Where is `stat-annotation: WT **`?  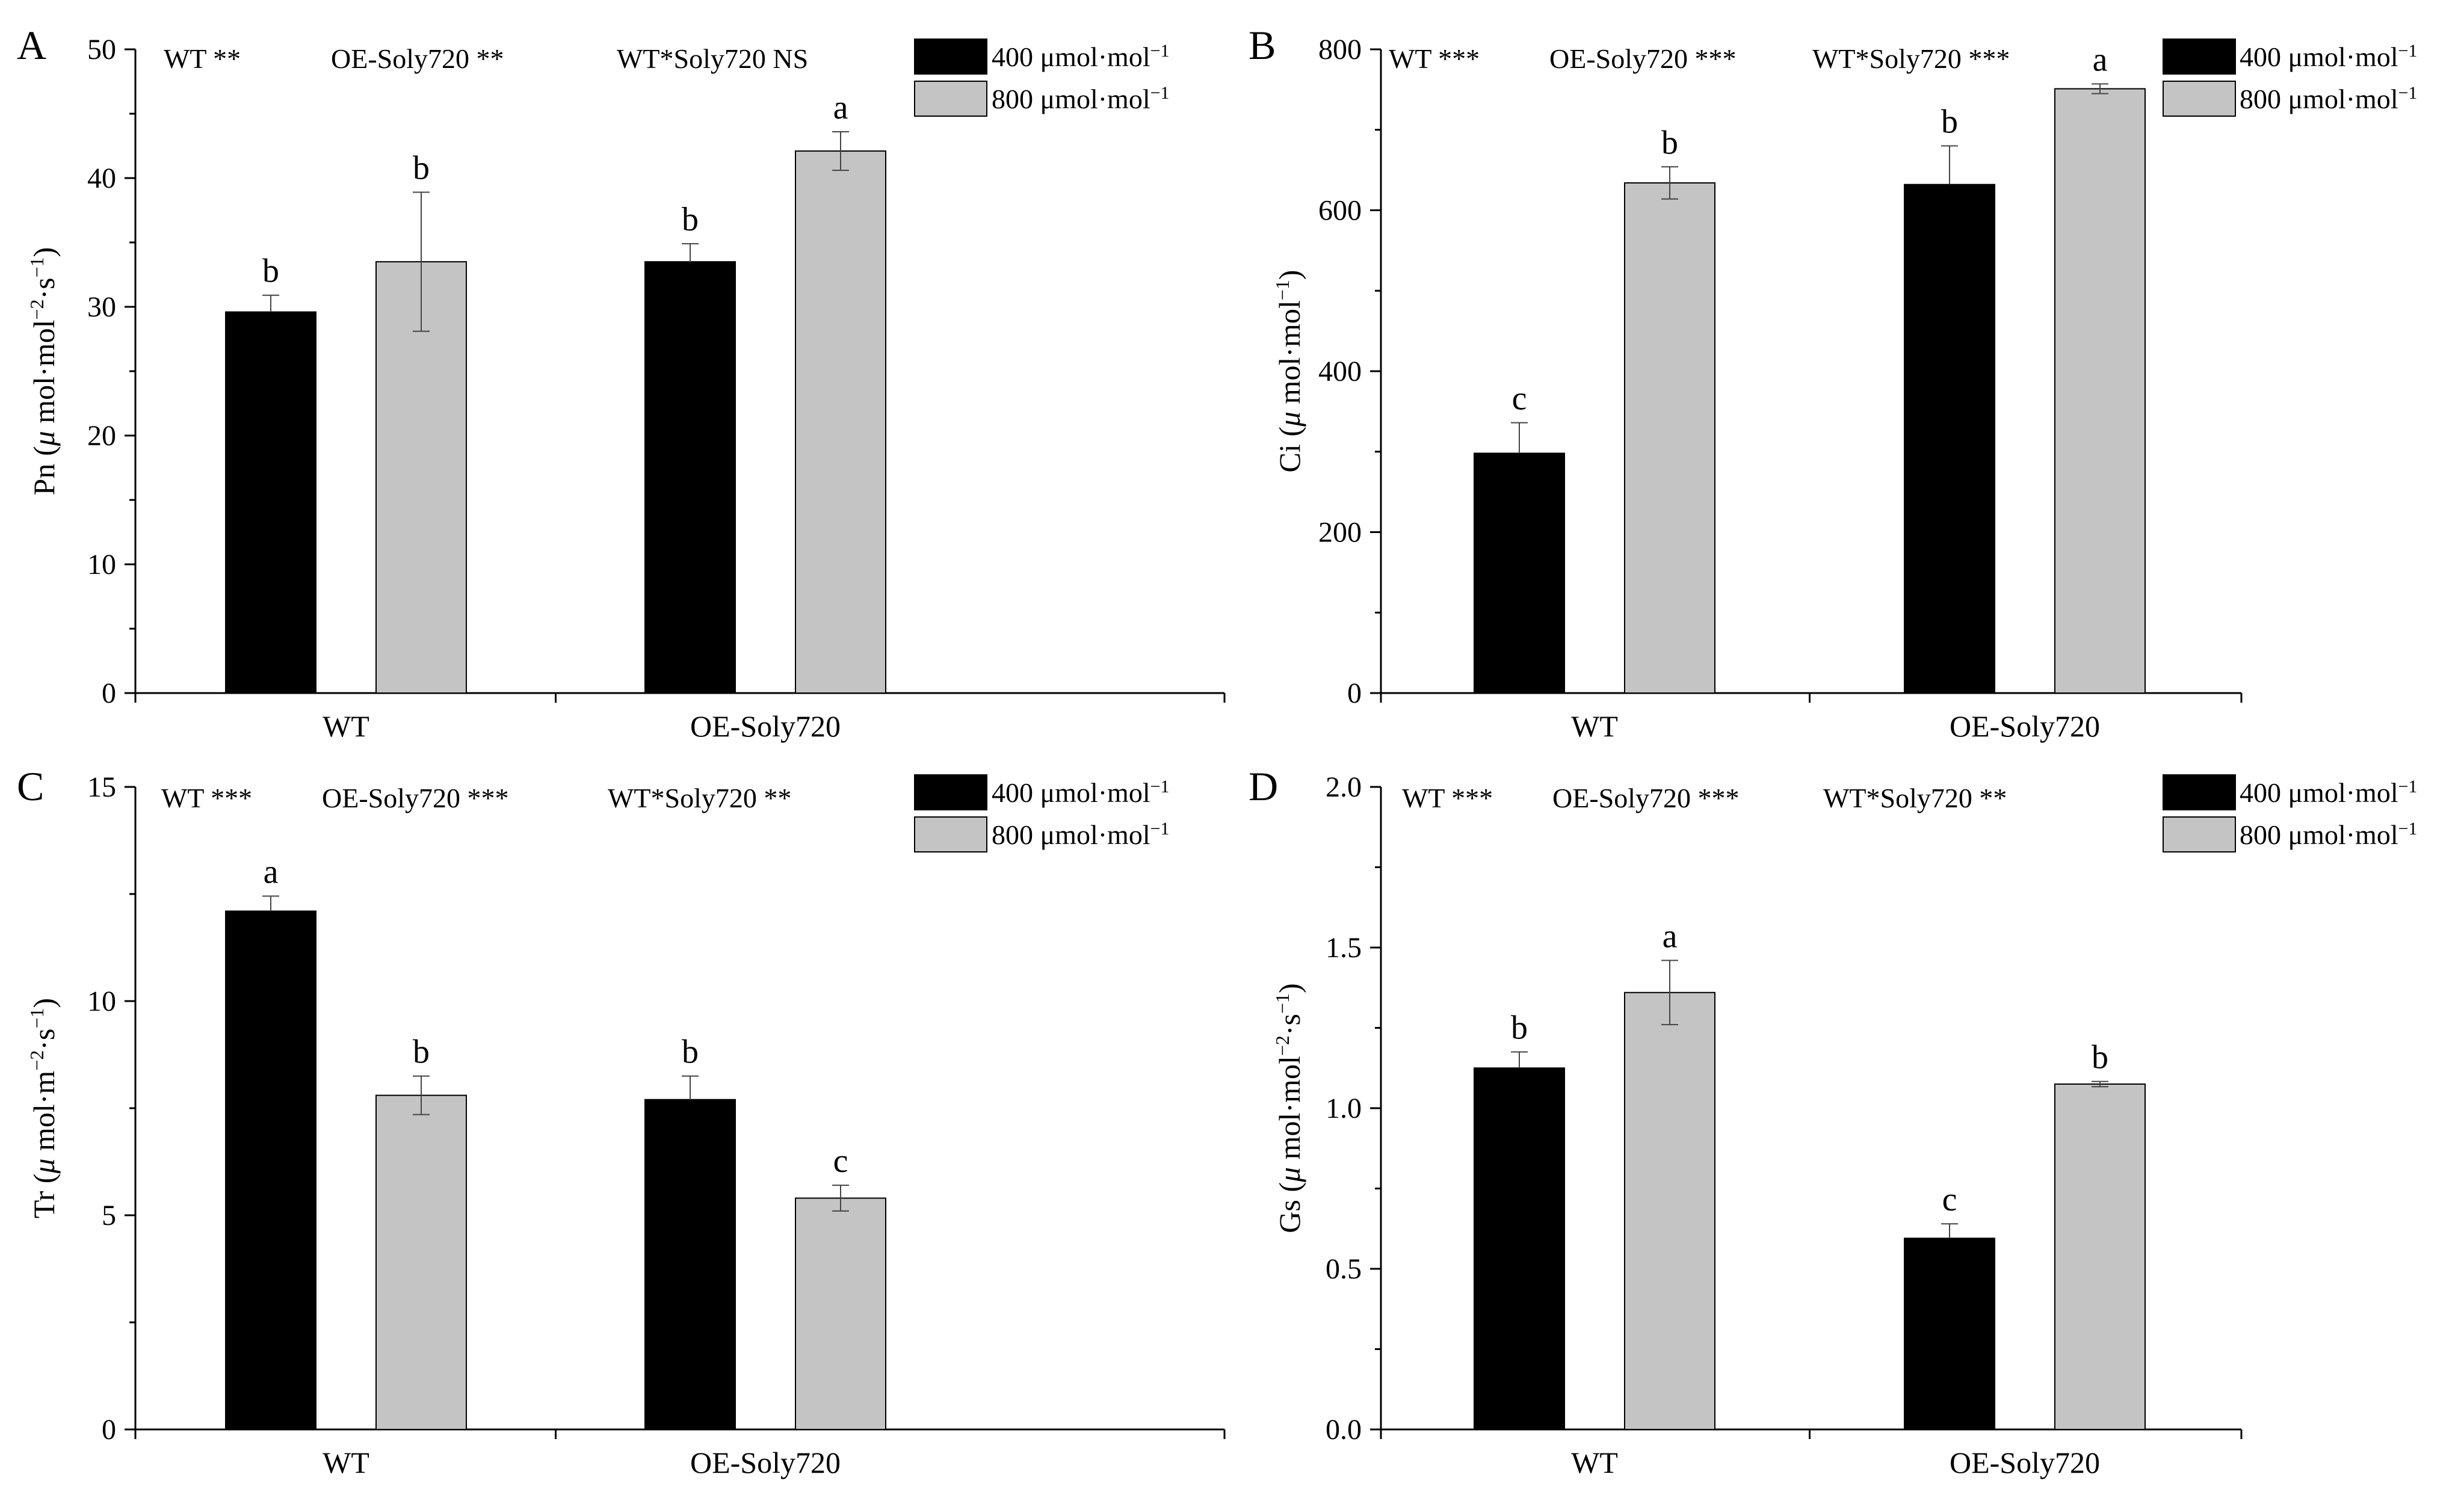 stat-annotation: WT ** is located at coordinates (202, 58).